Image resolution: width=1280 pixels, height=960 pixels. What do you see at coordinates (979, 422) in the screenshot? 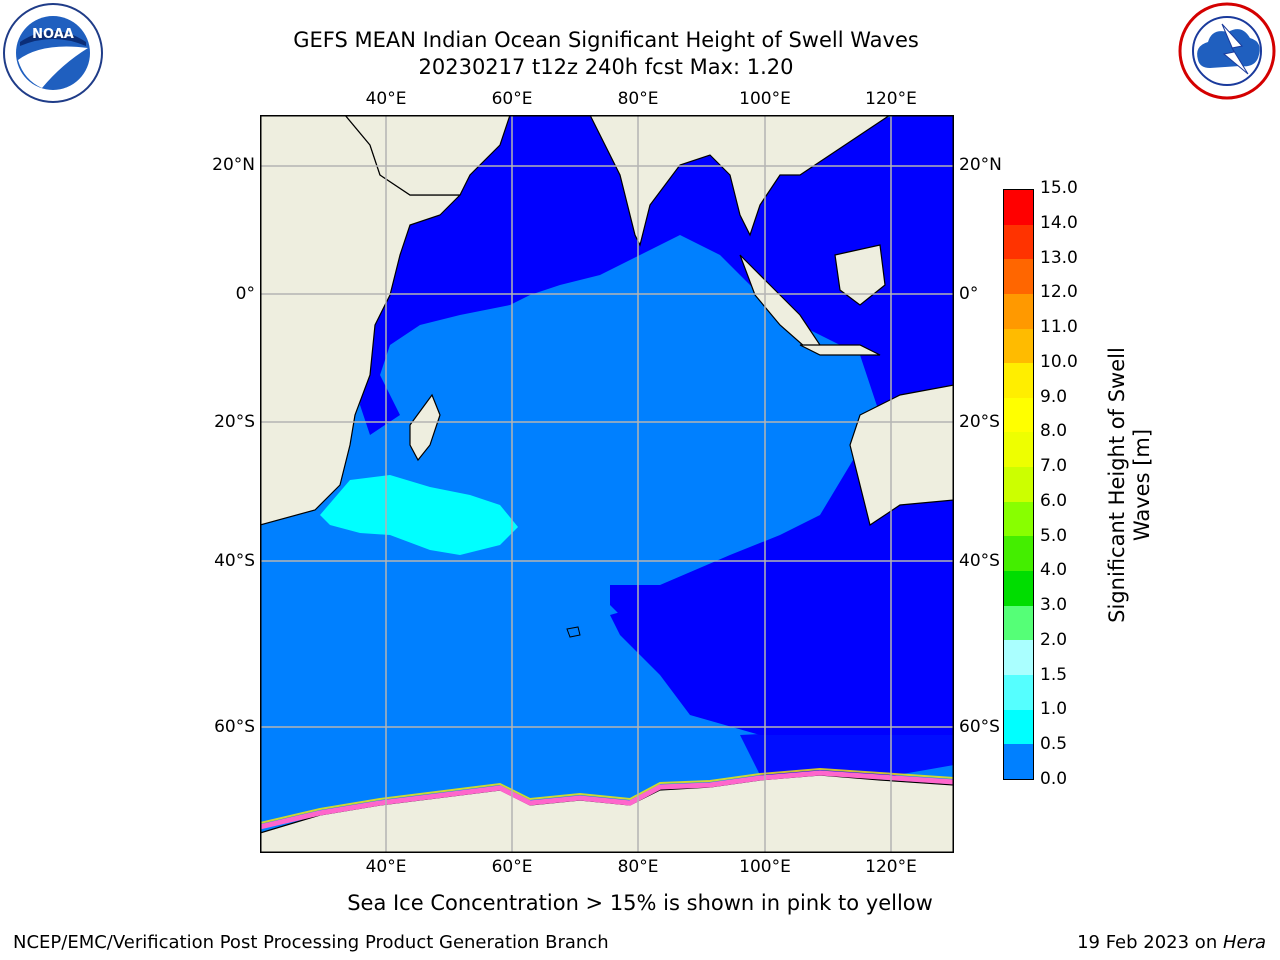
I see `lat-tick-right: 20°S` at bounding box center [979, 422].